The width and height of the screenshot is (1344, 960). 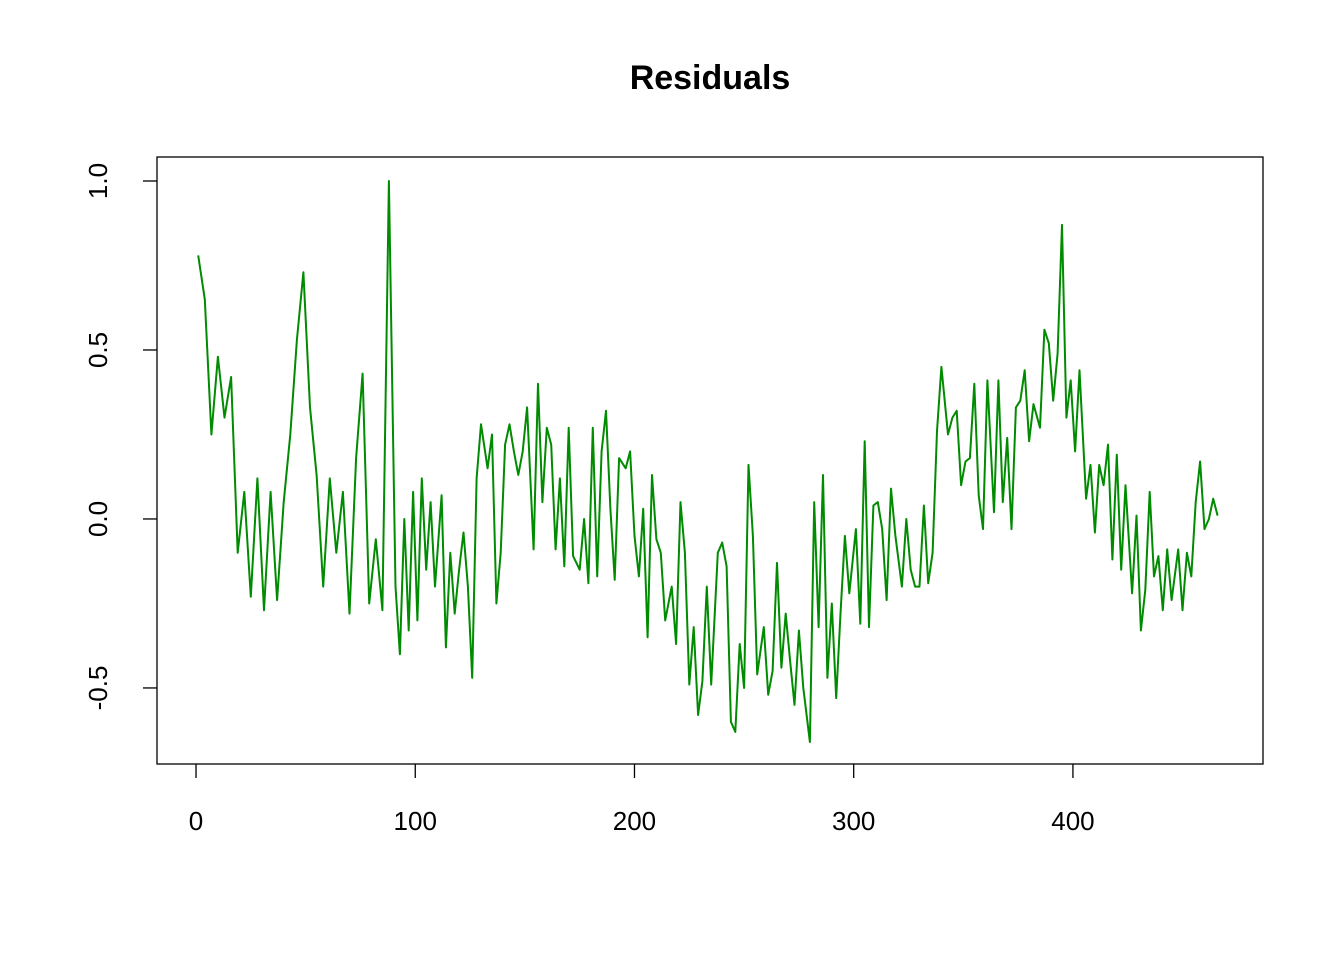 What do you see at coordinates (98, 350) in the screenshot?
I see `y-tick-label: 0.5` at bounding box center [98, 350].